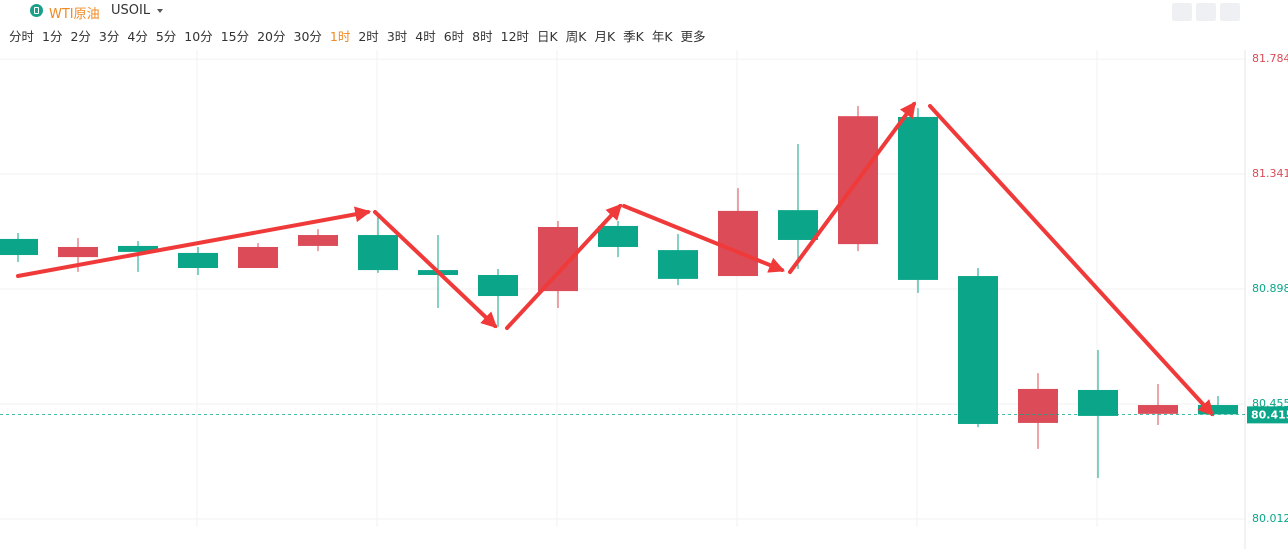 The height and width of the screenshot is (549, 1288). What do you see at coordinates (644, 11) in the screenshot?
I see `header: WTI原油 USOIL` at bounding box center [644, 11].